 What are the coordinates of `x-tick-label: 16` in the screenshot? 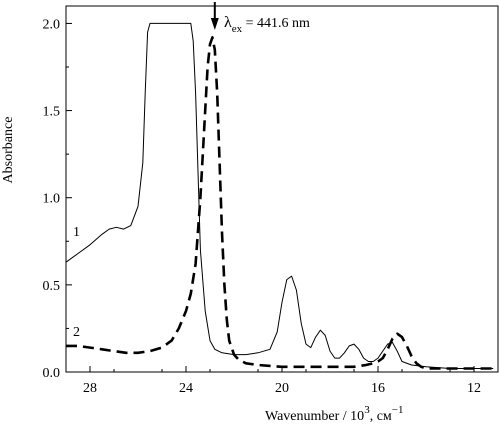 It's located at (378, 388).